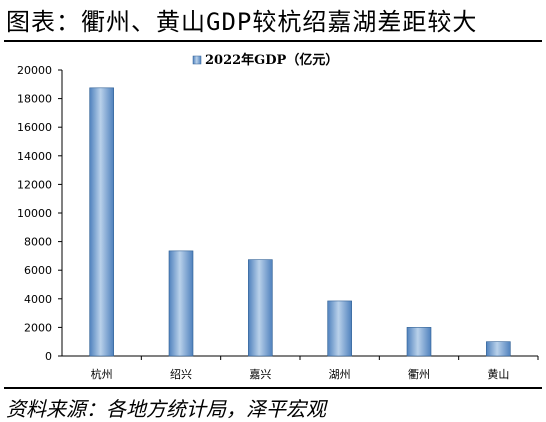 The height and width of the screenshot is (422, 546). I want to click on x-category-label: 黄山, so click(498, 374).